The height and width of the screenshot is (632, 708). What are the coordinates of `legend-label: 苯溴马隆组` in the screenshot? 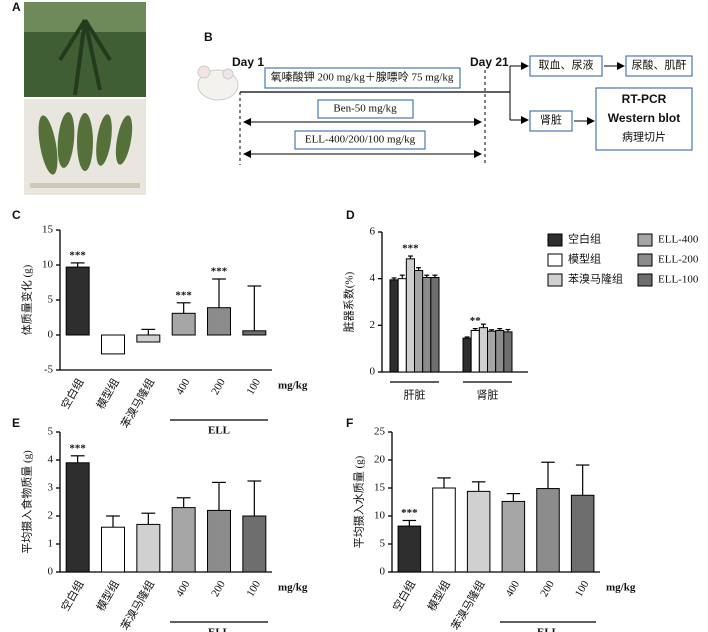 It's located at (595, 279).